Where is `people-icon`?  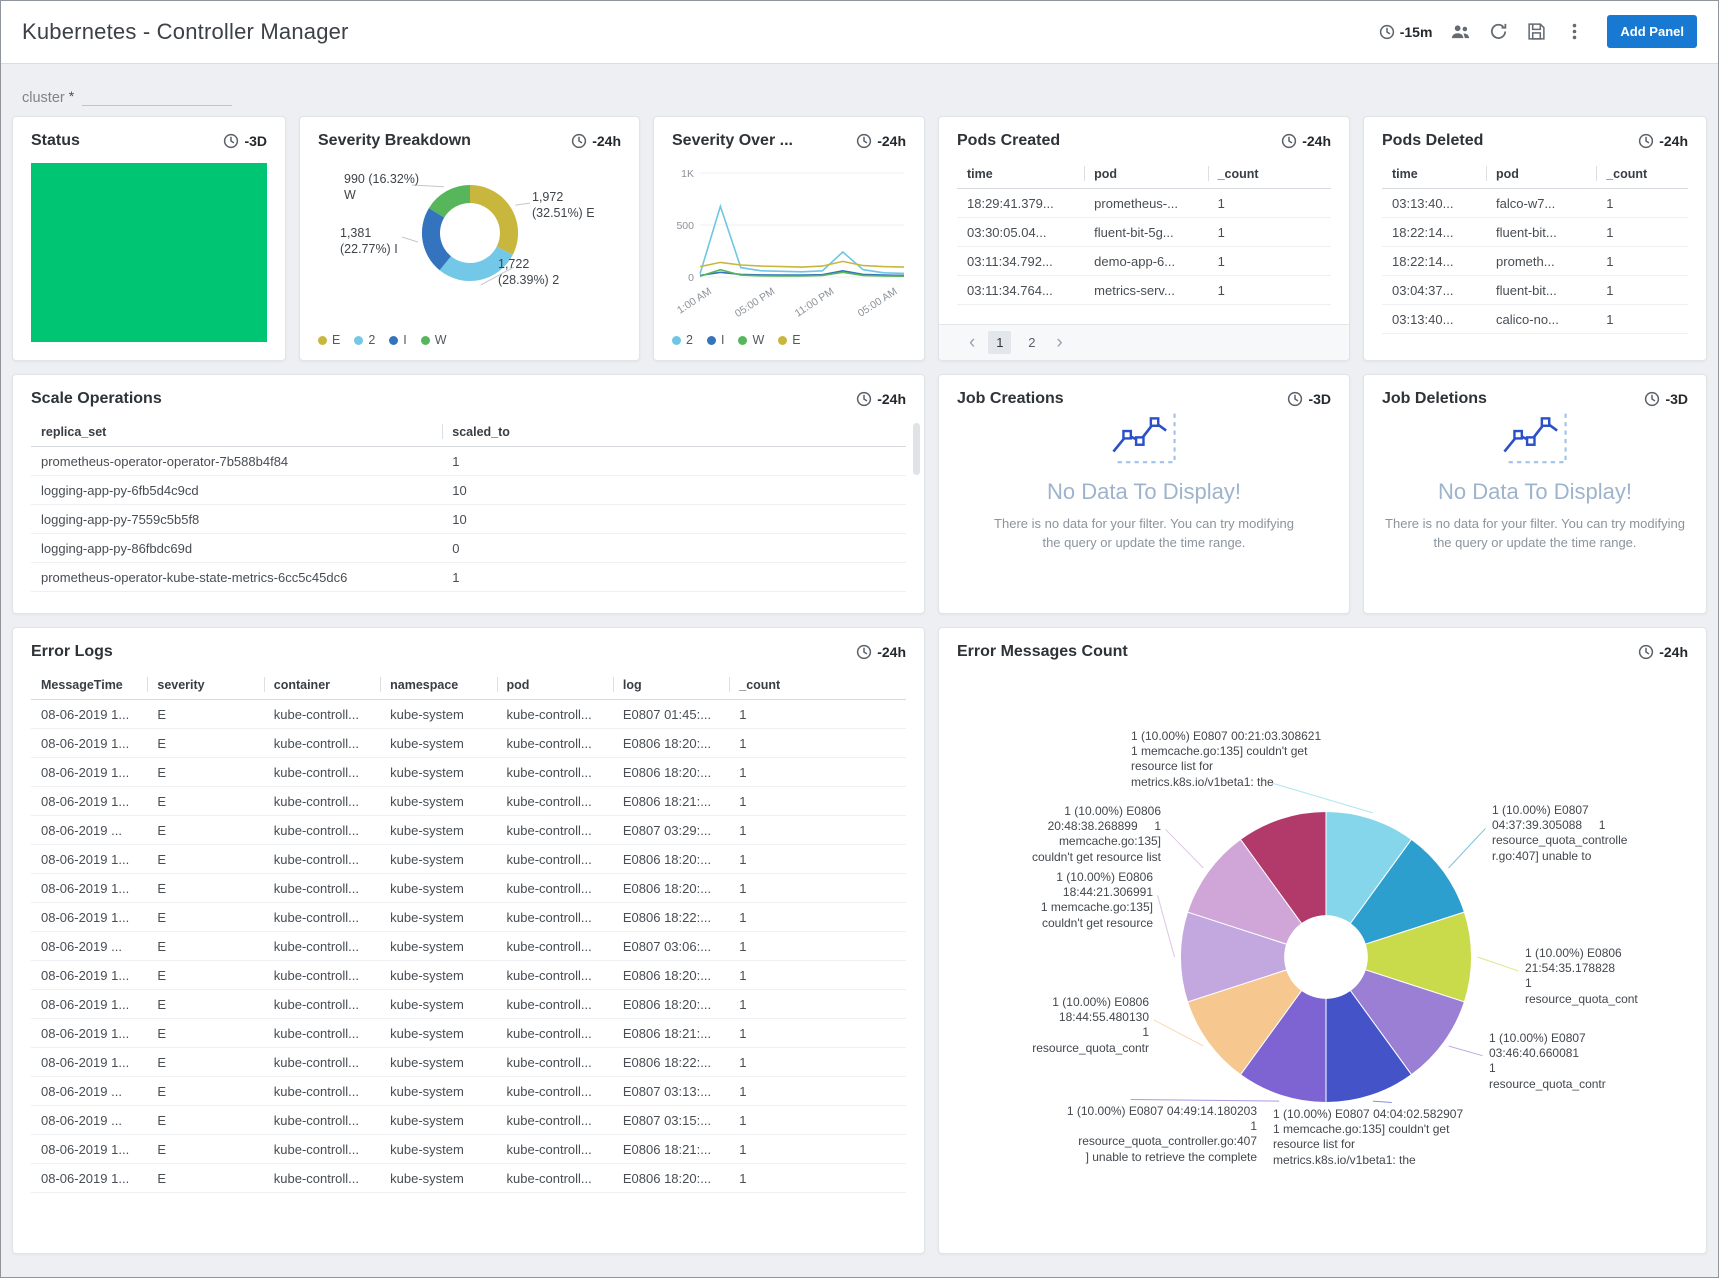
people-icon is located at coordinates (1460, 31).